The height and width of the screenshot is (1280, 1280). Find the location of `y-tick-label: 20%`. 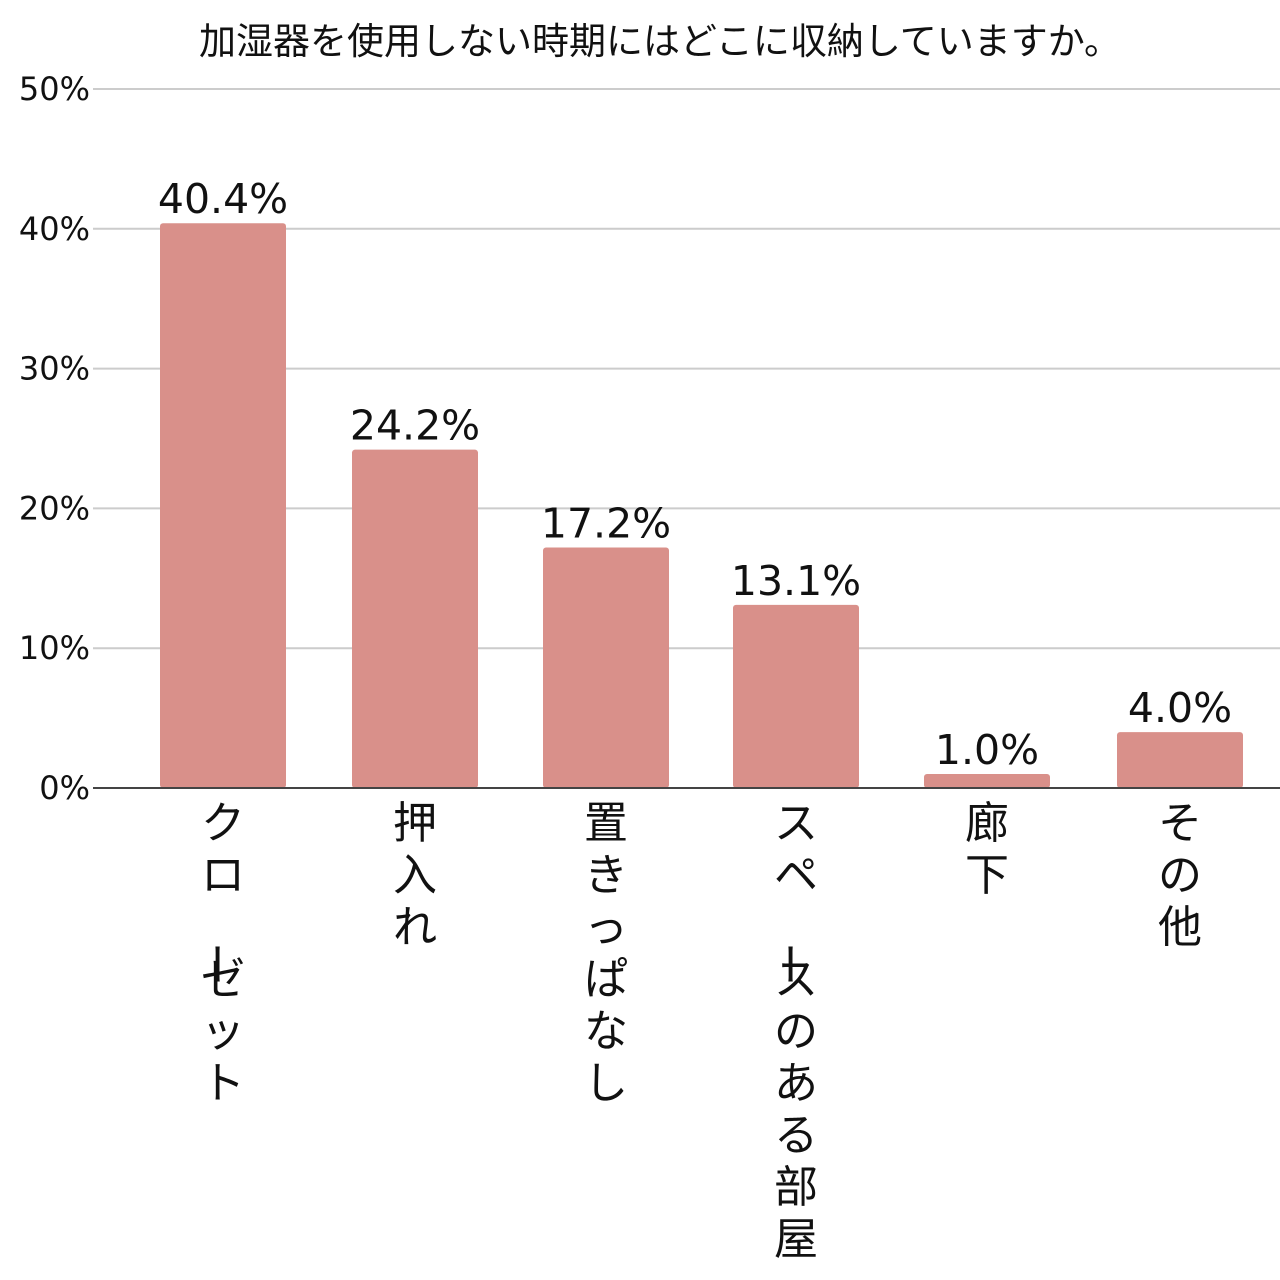

y-tick-label: 20% is located at coordinates (54, 508).